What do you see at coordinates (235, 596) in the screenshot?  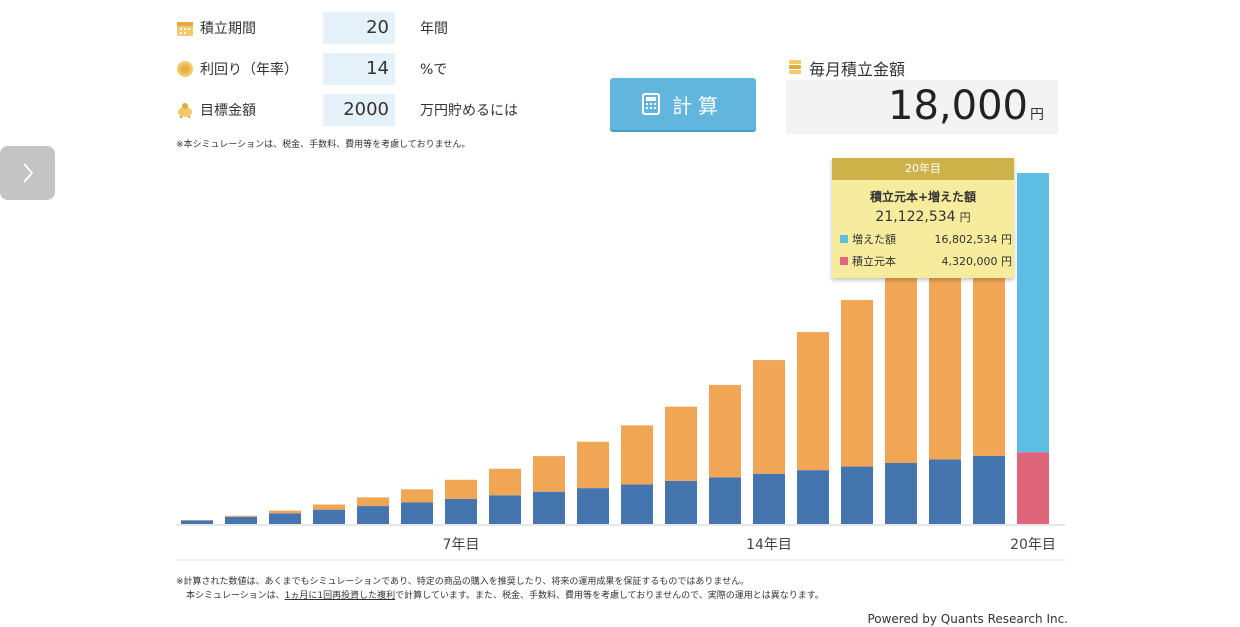 I see `footnote-2a: 本シミュレーションは、` at bounding box center [235, 596].